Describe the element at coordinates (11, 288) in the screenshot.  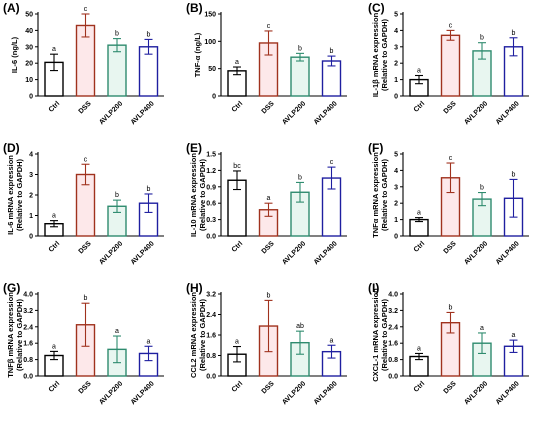
I see `panel-label: (G)` at that location.